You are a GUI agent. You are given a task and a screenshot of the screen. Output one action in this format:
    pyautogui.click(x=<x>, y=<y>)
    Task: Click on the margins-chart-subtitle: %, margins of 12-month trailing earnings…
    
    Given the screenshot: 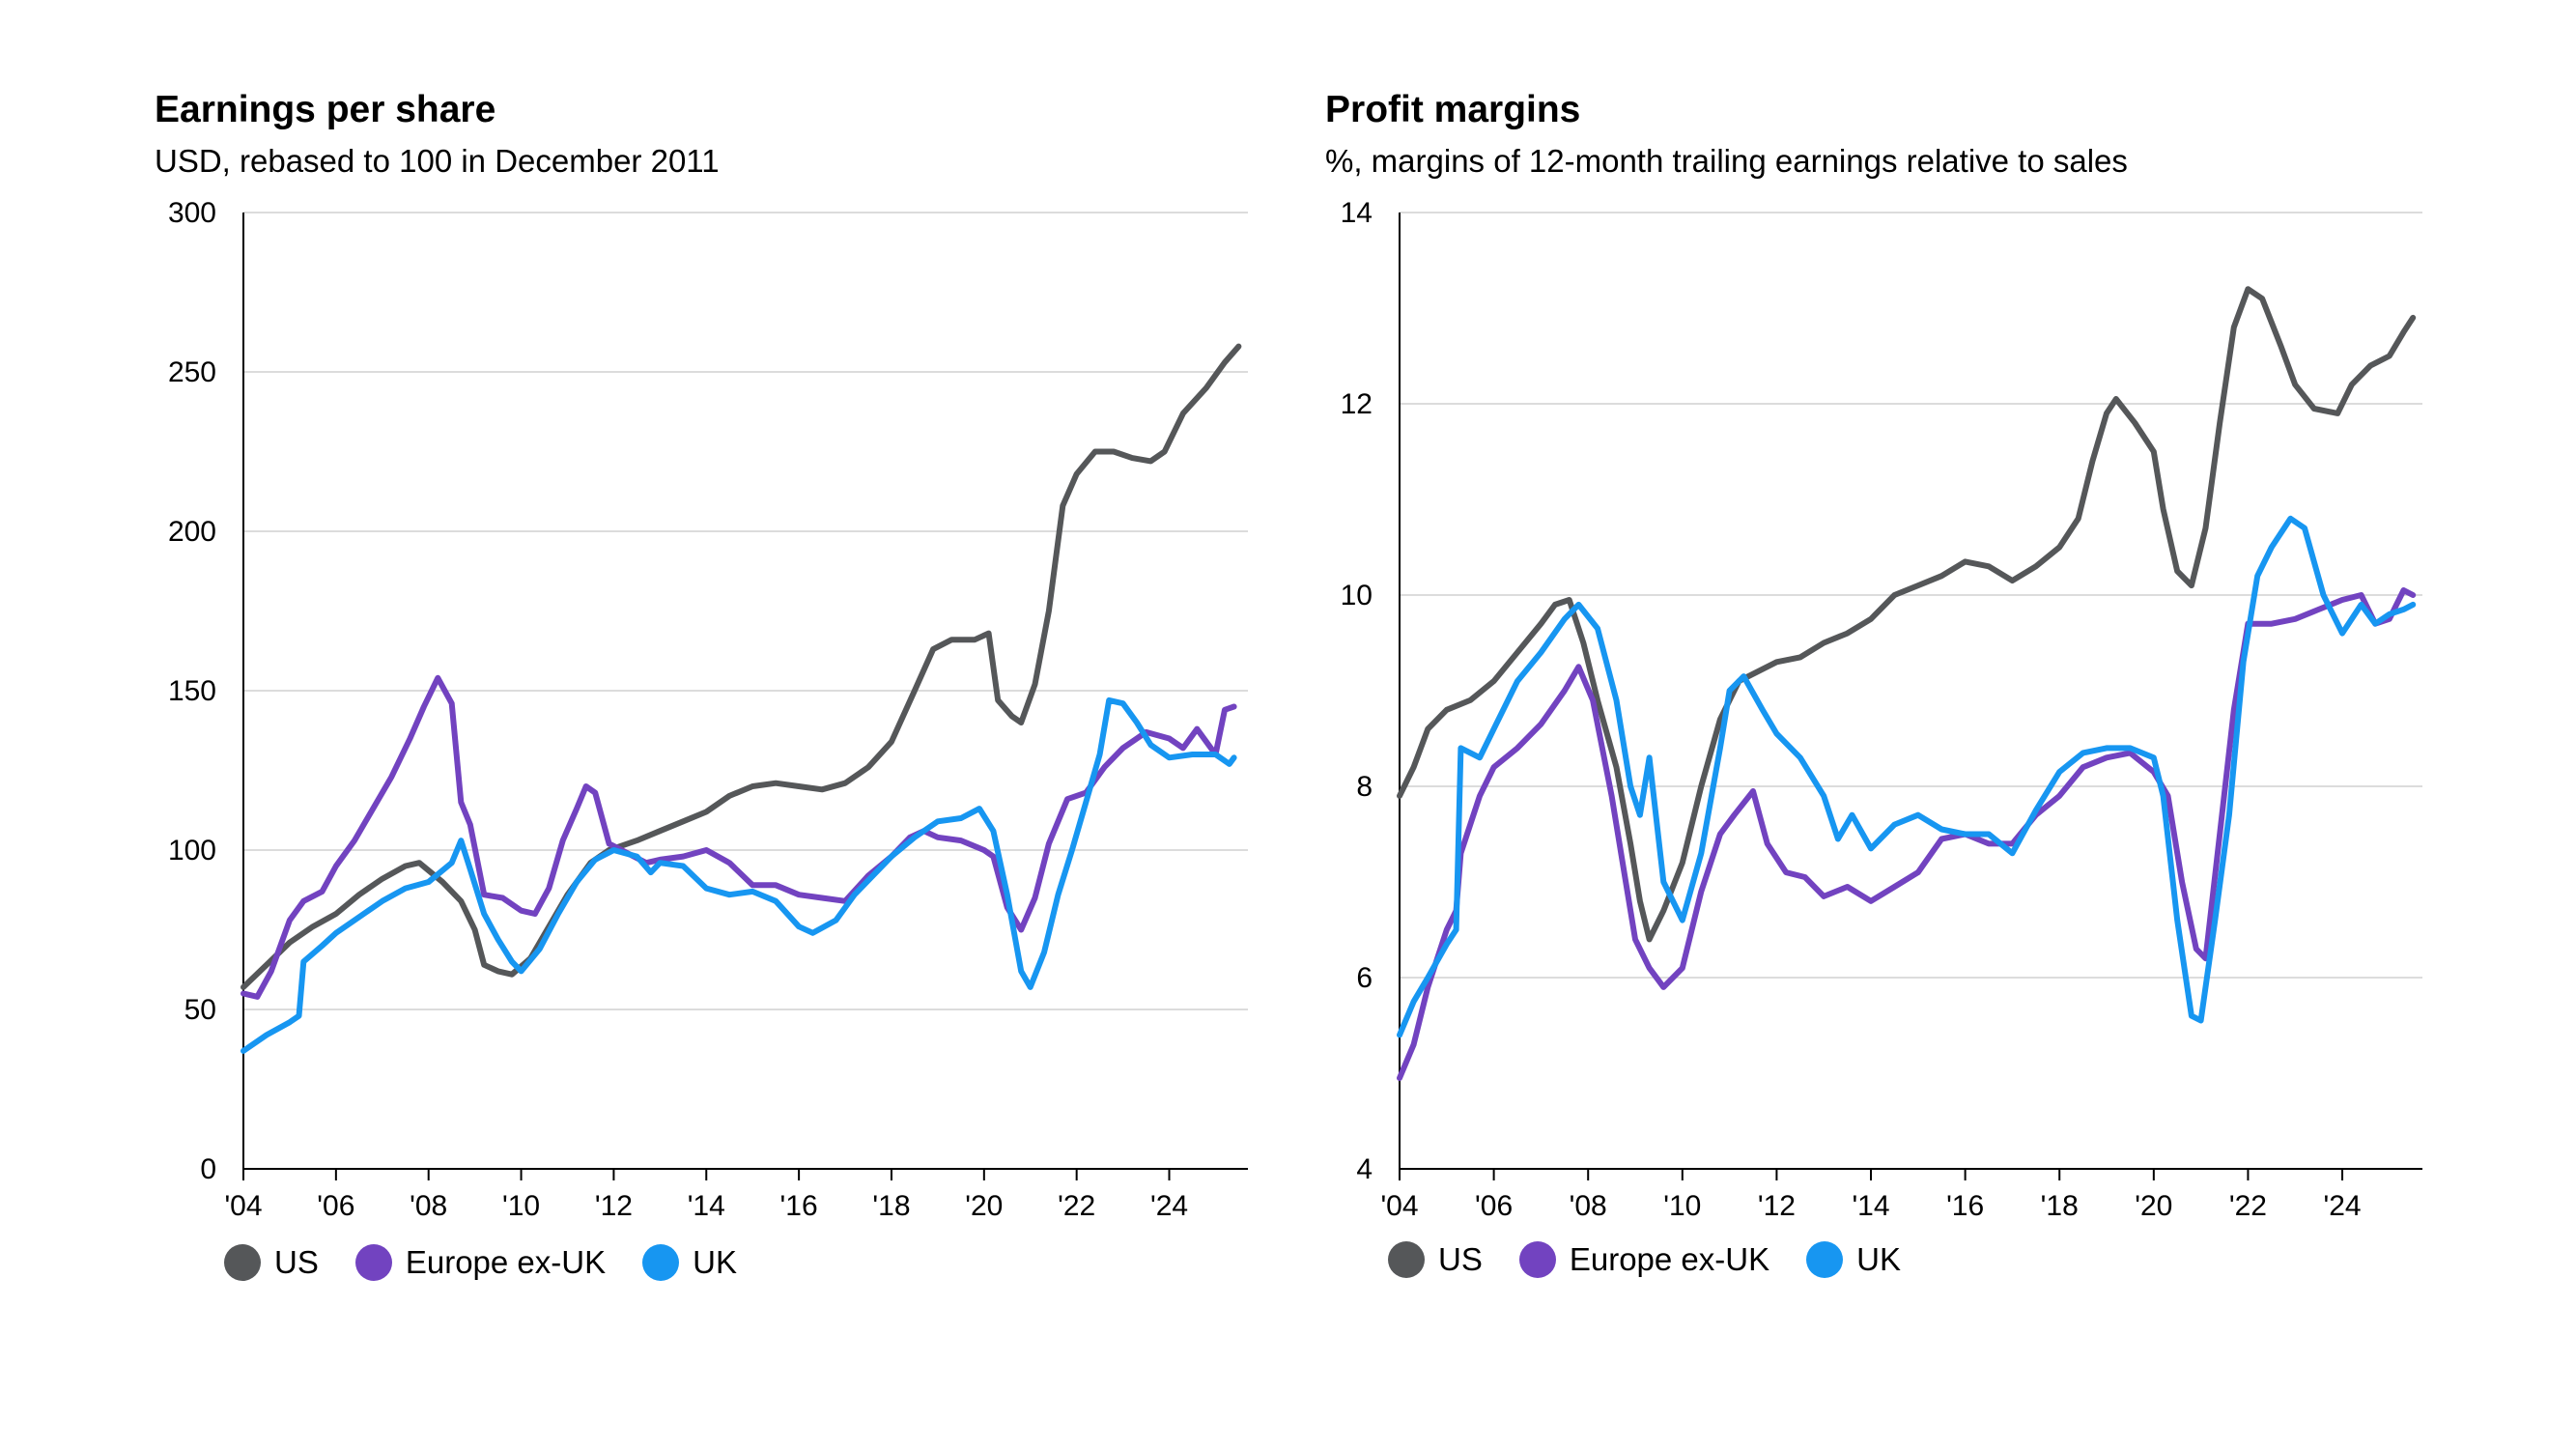 What is the action you would take?
    pyautogui.click(x=1726, y=161)
    